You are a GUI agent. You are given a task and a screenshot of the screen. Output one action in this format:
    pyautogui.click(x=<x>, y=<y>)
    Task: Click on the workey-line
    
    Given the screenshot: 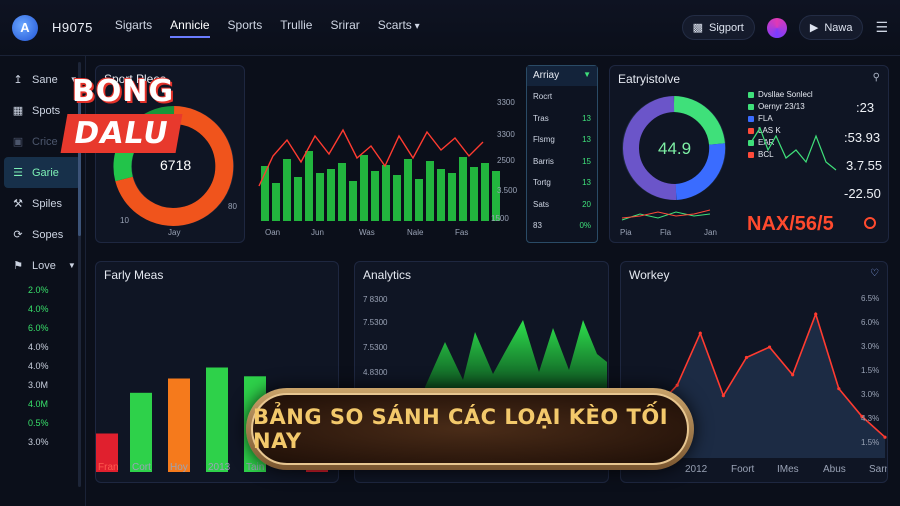 What is the action you would take?
    pyautogui.click(x=758, y=374)
    